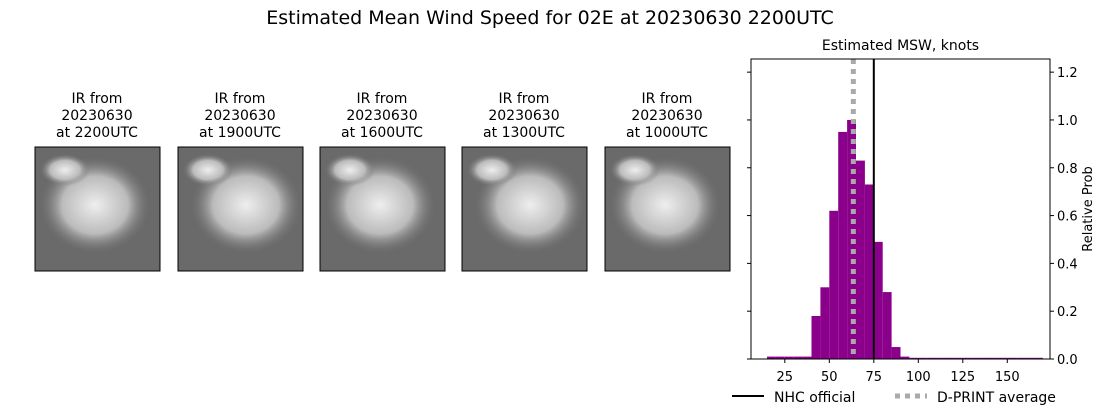 The height and width of the screenshot is (413, 1100). What do you see at coordinates (1088, 208) in the screenshot?
I see `y-axis-label: Relative Prob` at bounding box center [1088, 208].